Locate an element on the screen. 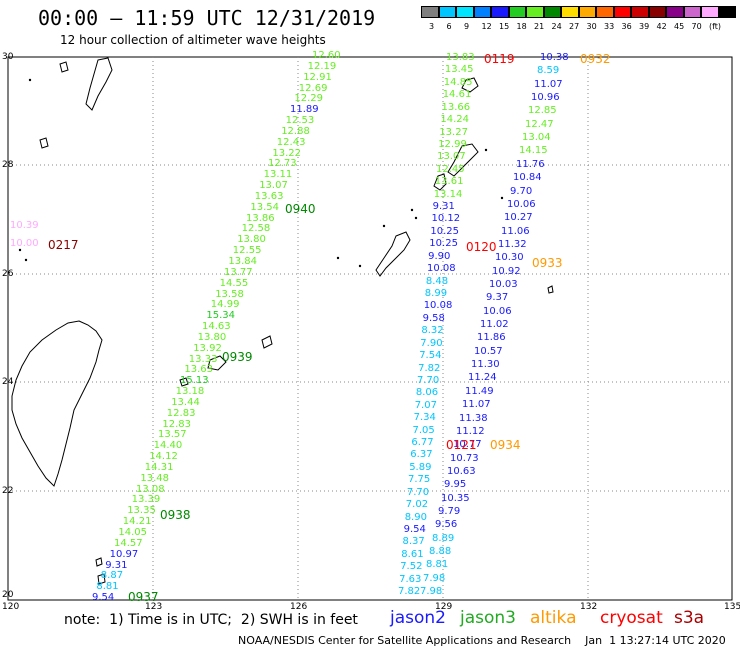 This screenshot has height=650, width=740. wave-height-label: 12.83 is located at coordinates (181, 413).